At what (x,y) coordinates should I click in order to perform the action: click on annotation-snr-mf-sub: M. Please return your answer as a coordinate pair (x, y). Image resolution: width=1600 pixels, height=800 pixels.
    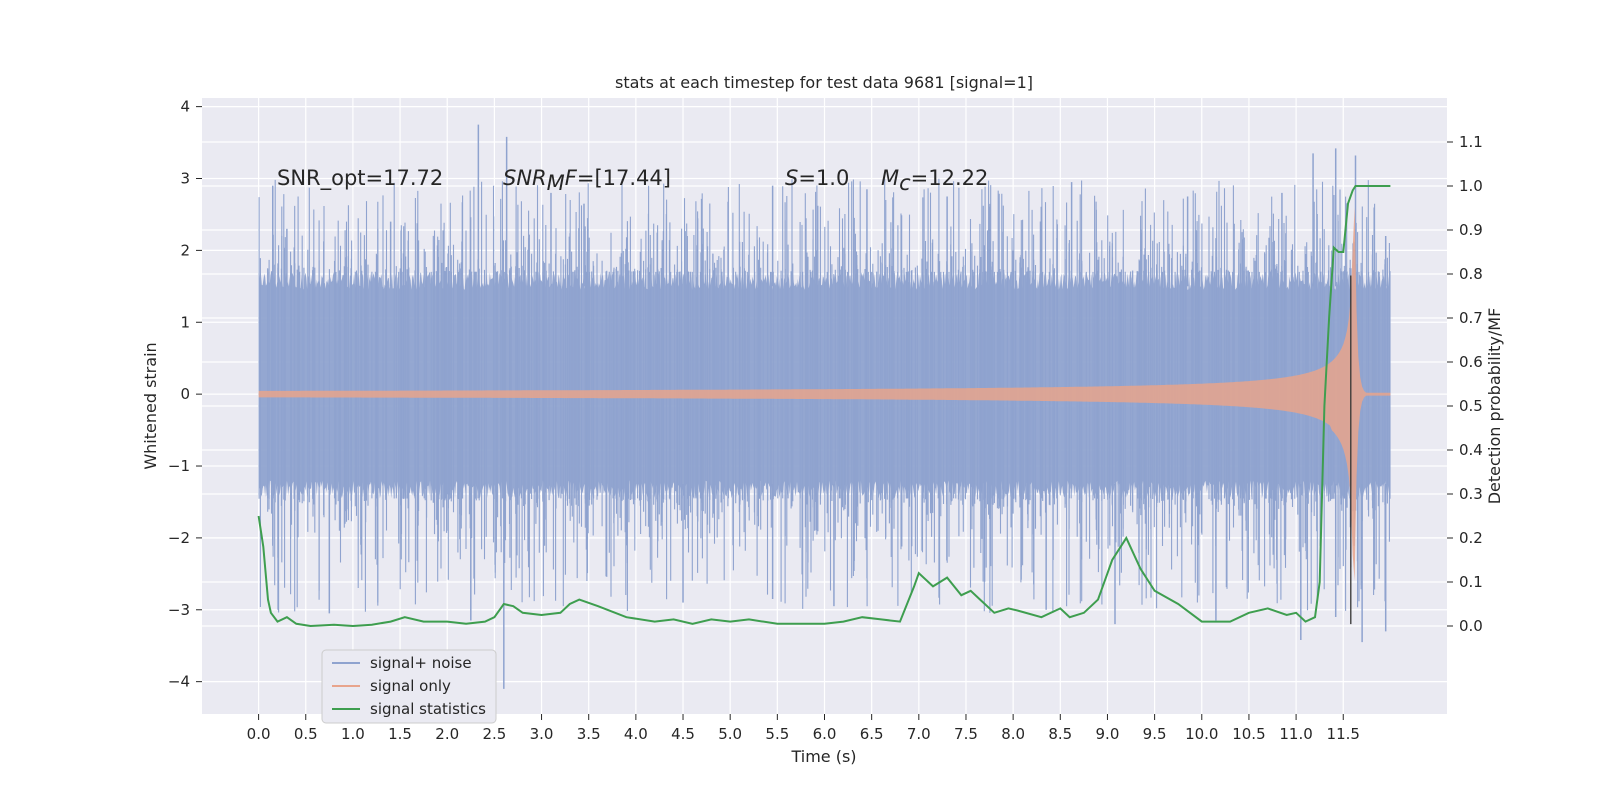
    Looking at the image, I should click on (556, 183).